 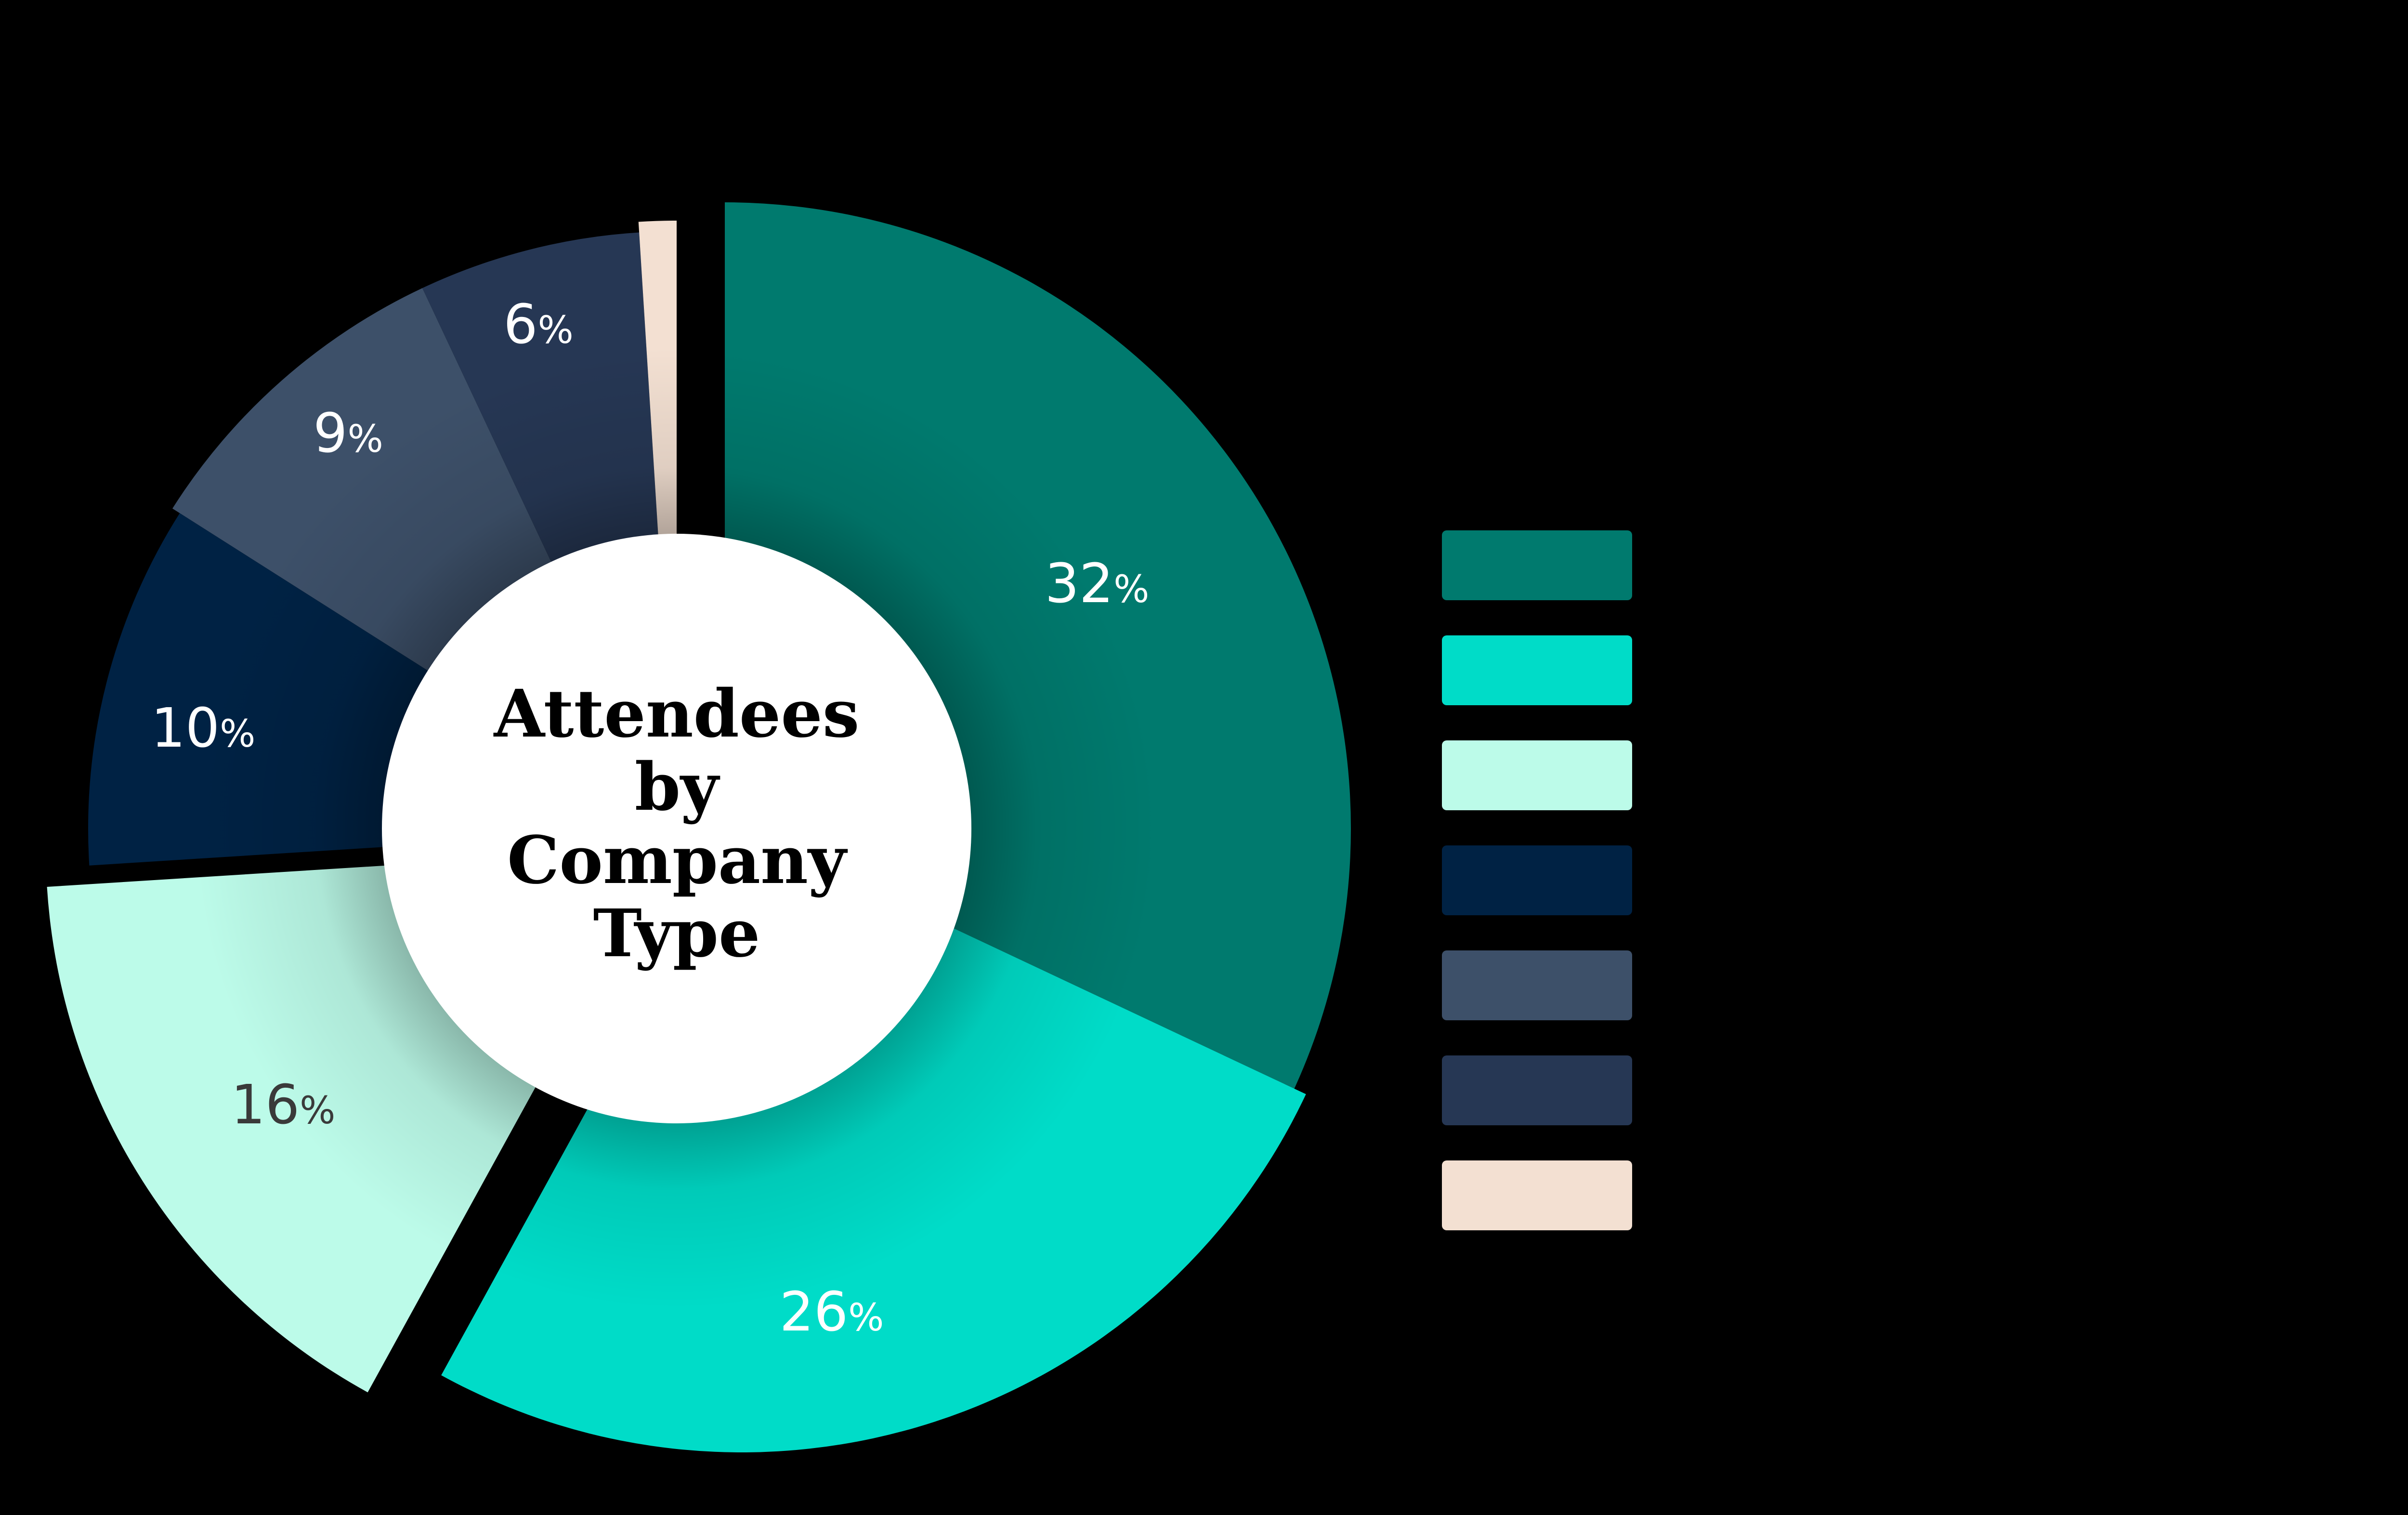 I want to click on center-hole, so click(x=676, y=828).